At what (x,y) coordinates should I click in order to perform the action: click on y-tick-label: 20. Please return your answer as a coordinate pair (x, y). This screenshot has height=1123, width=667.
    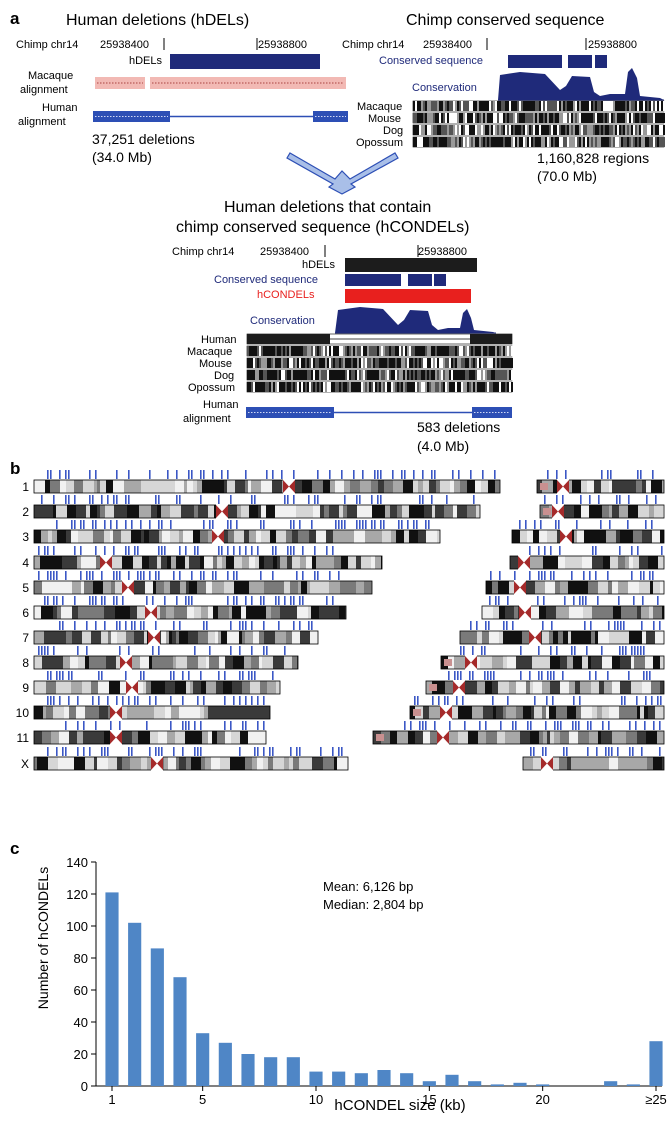
    Looking at the image, I should click on (81, 1054).